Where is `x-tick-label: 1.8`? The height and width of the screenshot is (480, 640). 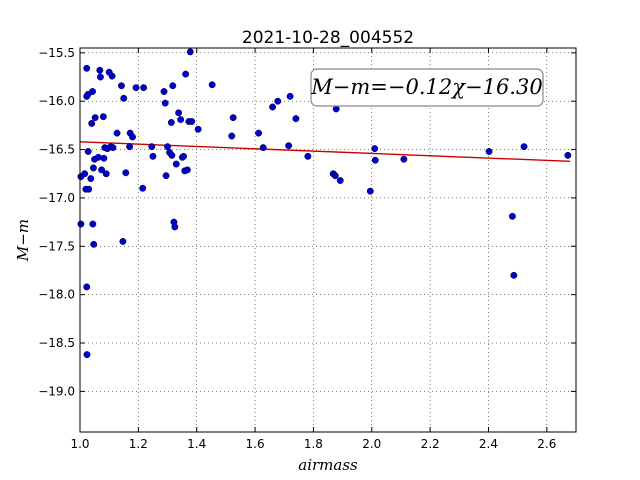 x-tick-label: 1.8 is located at coordinates (313, 444).